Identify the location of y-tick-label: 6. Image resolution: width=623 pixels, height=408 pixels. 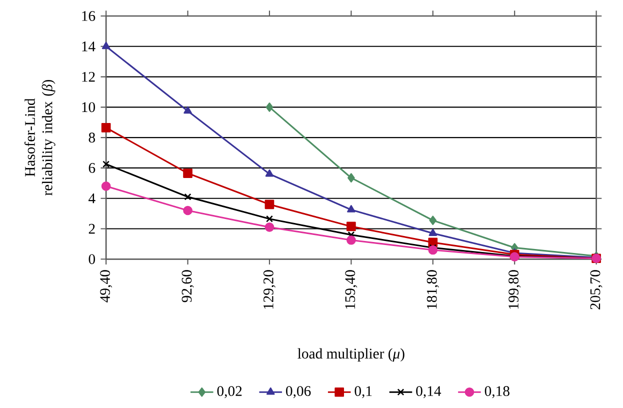
(92, 167).